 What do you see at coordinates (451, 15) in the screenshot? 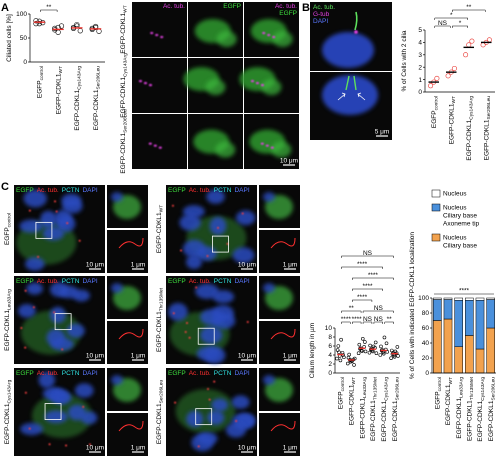
I see `significance-label: *` at bounding box center [451, 15].